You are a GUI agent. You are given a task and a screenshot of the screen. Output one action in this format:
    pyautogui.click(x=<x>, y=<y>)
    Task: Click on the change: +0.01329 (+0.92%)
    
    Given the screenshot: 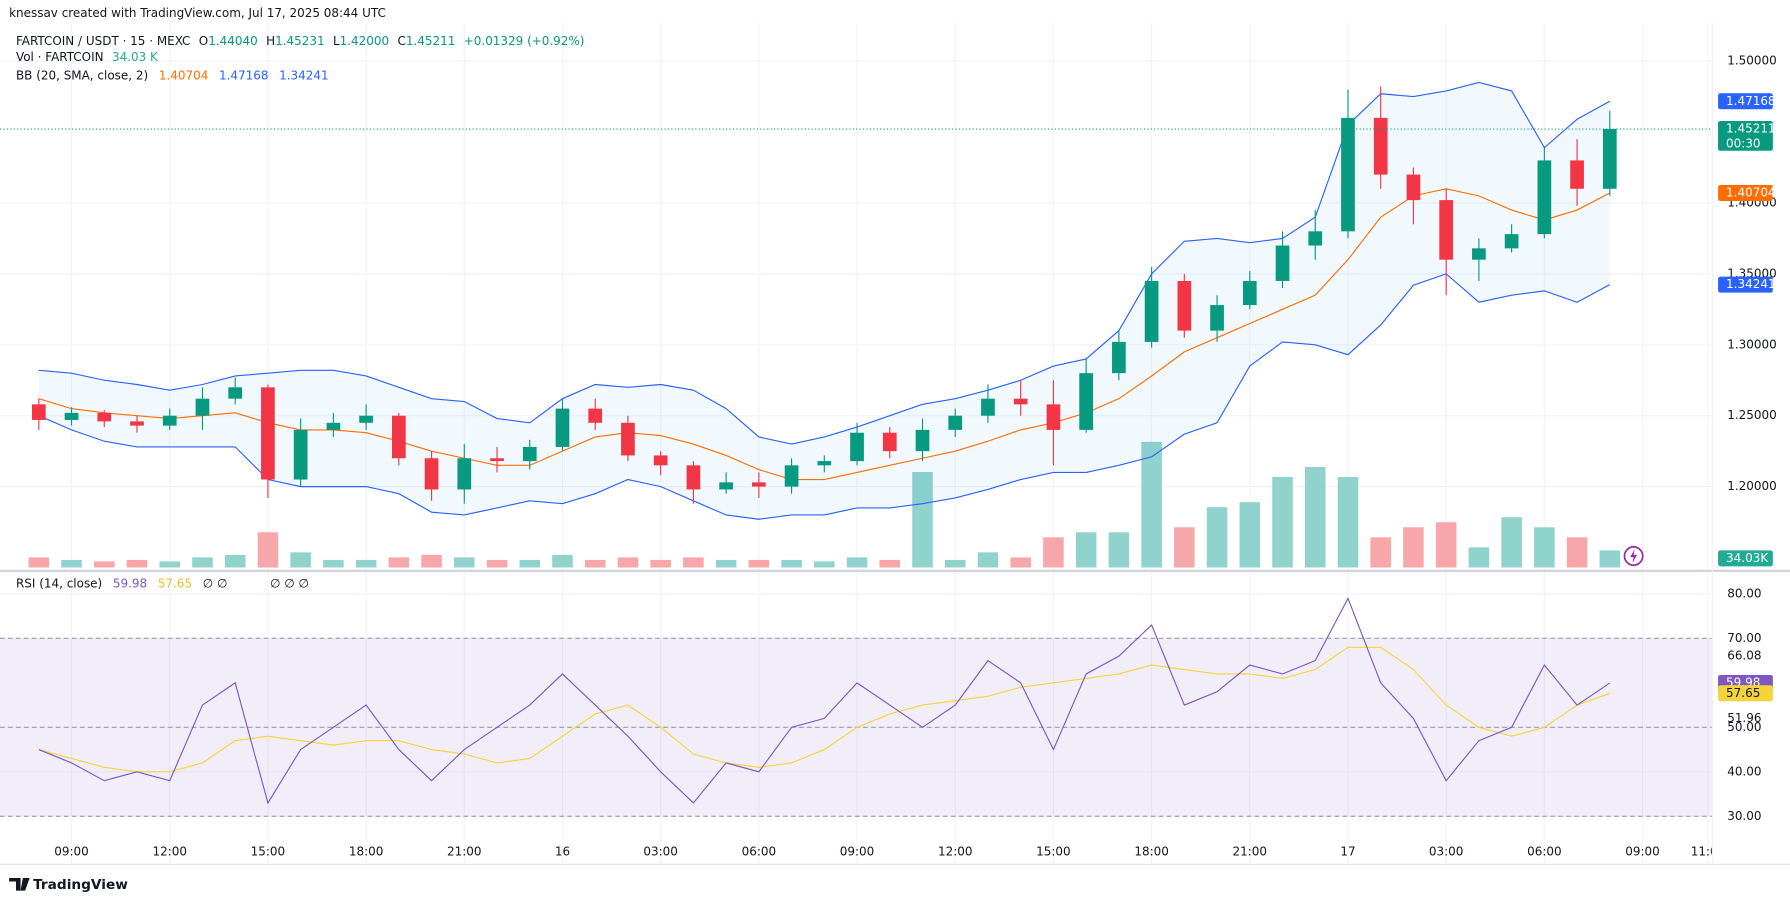 What is the action you would take?
    pyautogui.click(x=524, y=41)
    